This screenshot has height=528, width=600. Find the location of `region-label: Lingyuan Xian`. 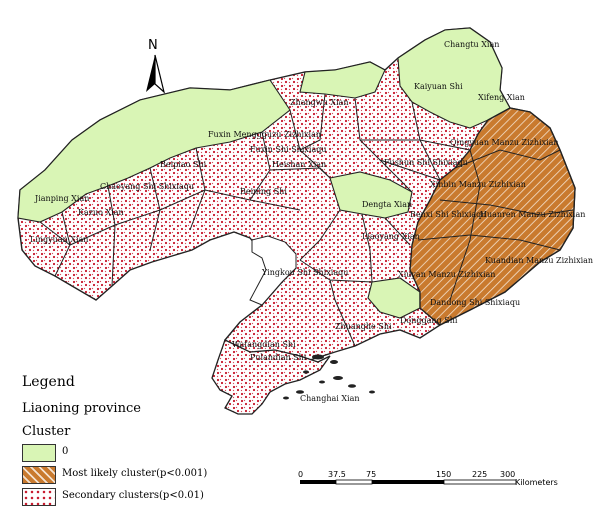

region-label: Lingyuan Xian is located at coordinates (59, 239).